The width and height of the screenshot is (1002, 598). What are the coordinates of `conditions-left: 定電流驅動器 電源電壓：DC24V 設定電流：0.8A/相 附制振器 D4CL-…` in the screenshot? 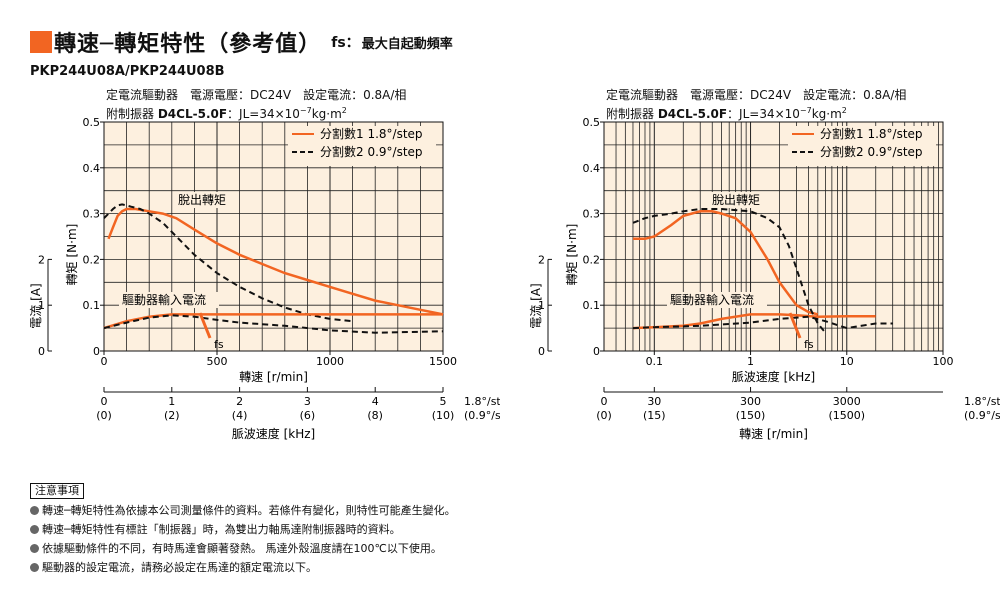 It's located at (256, 104).